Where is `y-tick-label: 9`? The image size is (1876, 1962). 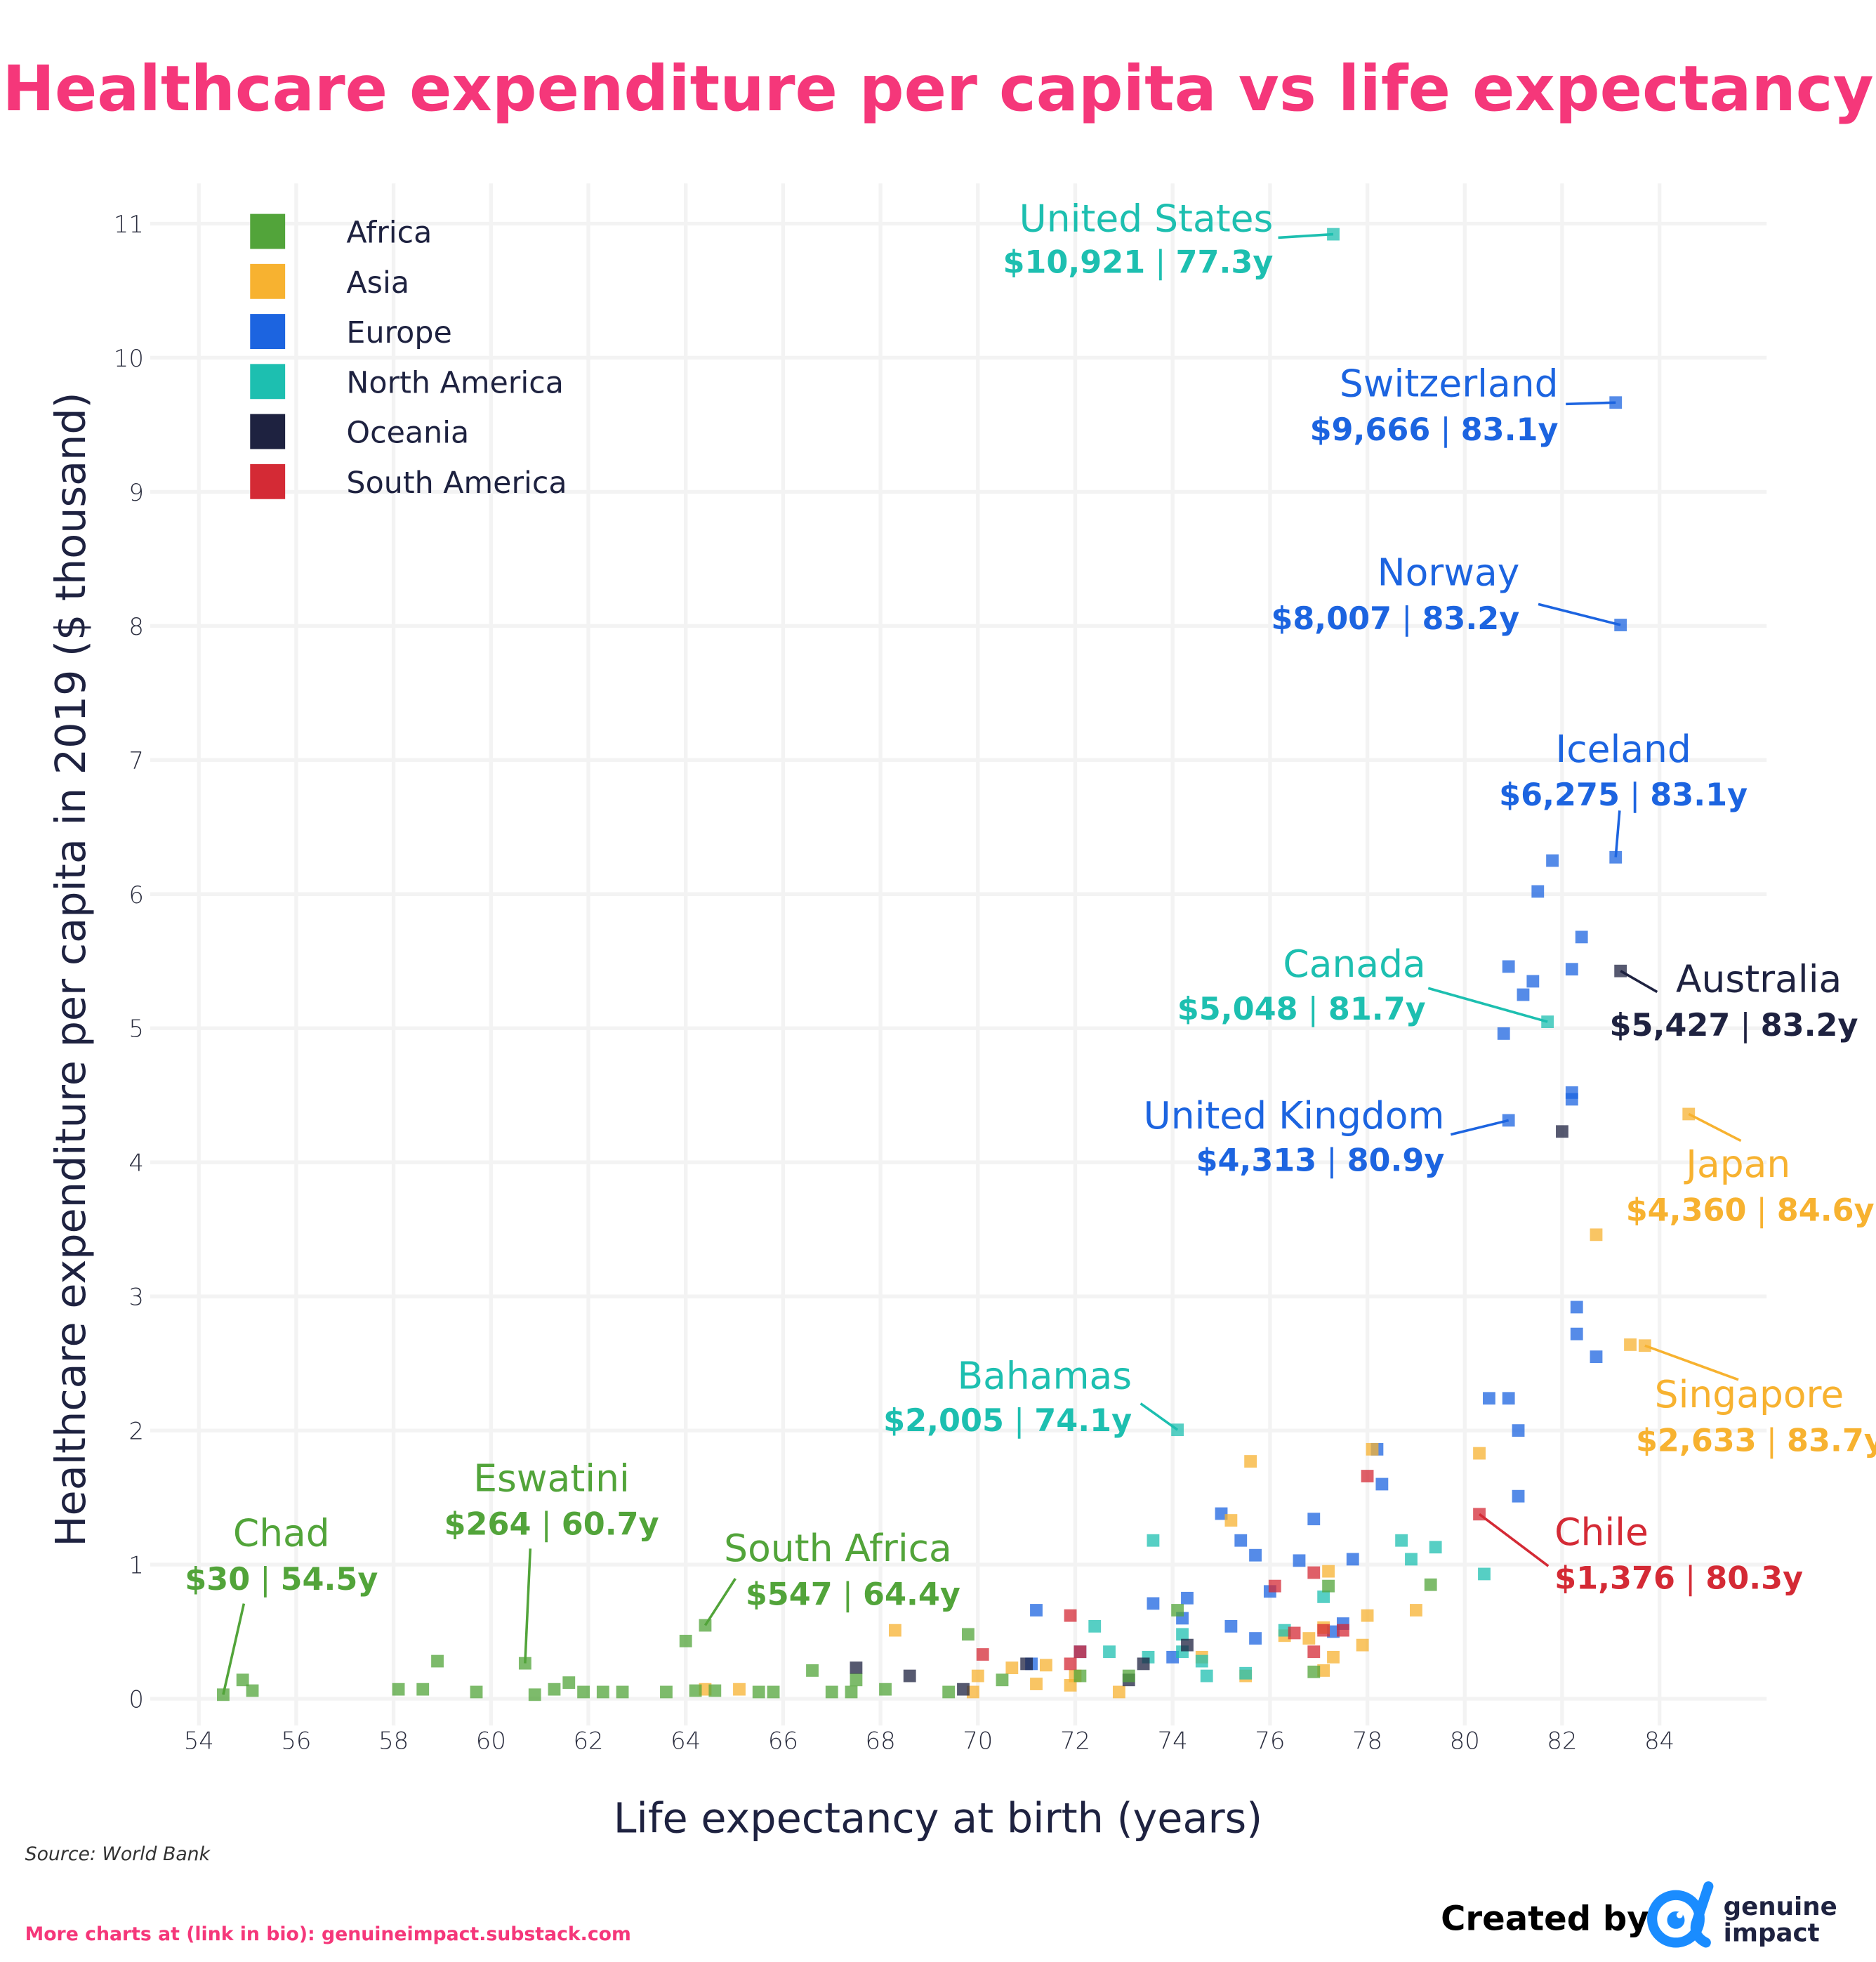
y-tick-label: 9 is located at coordinates (136, 492).